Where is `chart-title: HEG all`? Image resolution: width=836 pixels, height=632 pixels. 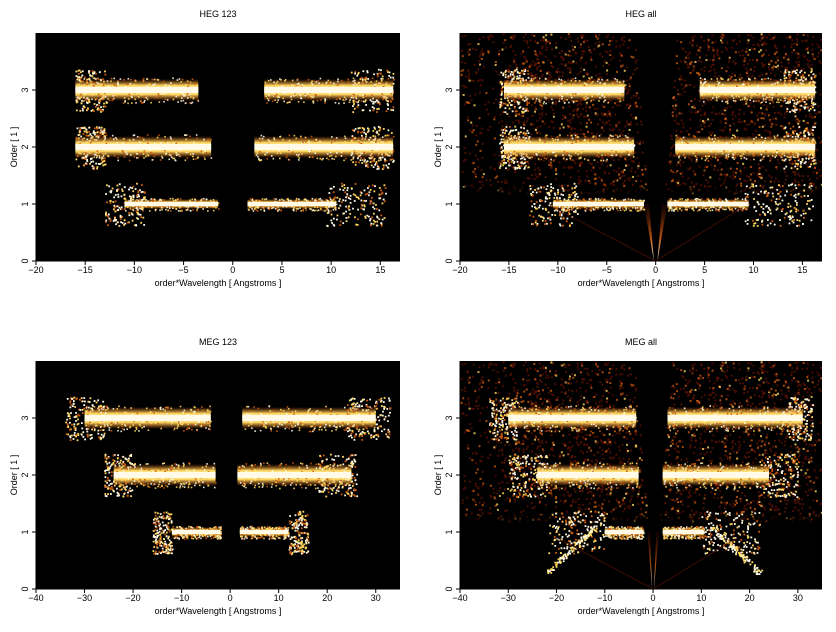 chart-title: HEG all is located at coordinates (640, 14).